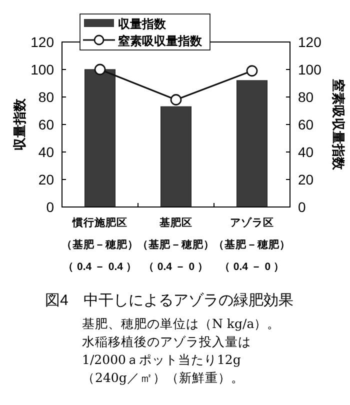 The width and height of the screenshot is (350, 405). Describe the element at coordinates (302, 207) in the screenshot. I see `y2-tick-label: 0` at that location.